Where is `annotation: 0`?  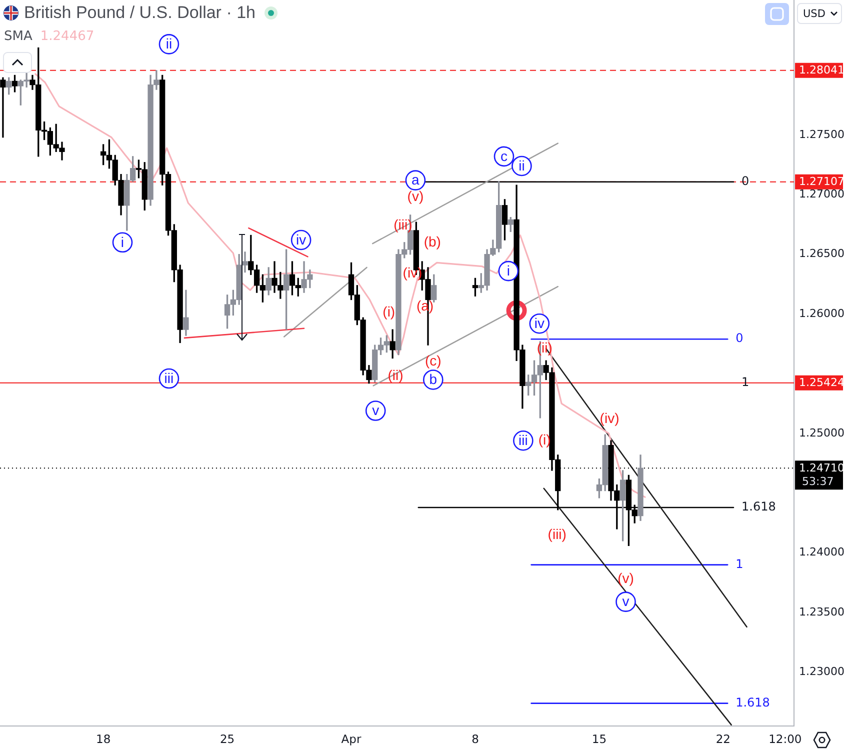
annotation: 0 is located at coordinates (740, 338).